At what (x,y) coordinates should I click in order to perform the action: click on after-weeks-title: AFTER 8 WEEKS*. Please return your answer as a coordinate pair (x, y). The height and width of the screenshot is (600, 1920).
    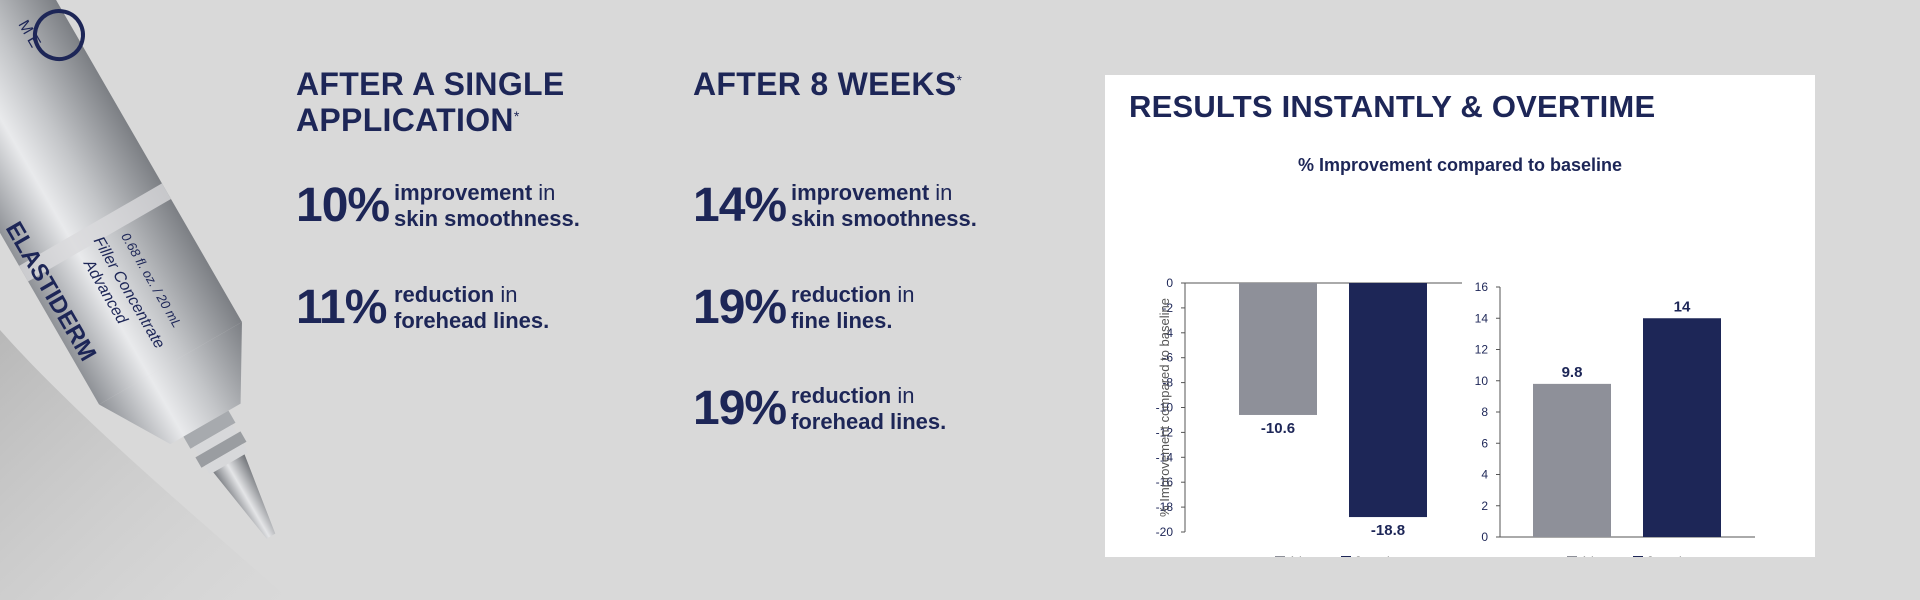
    Looking at the image, I should click on (853, 84).